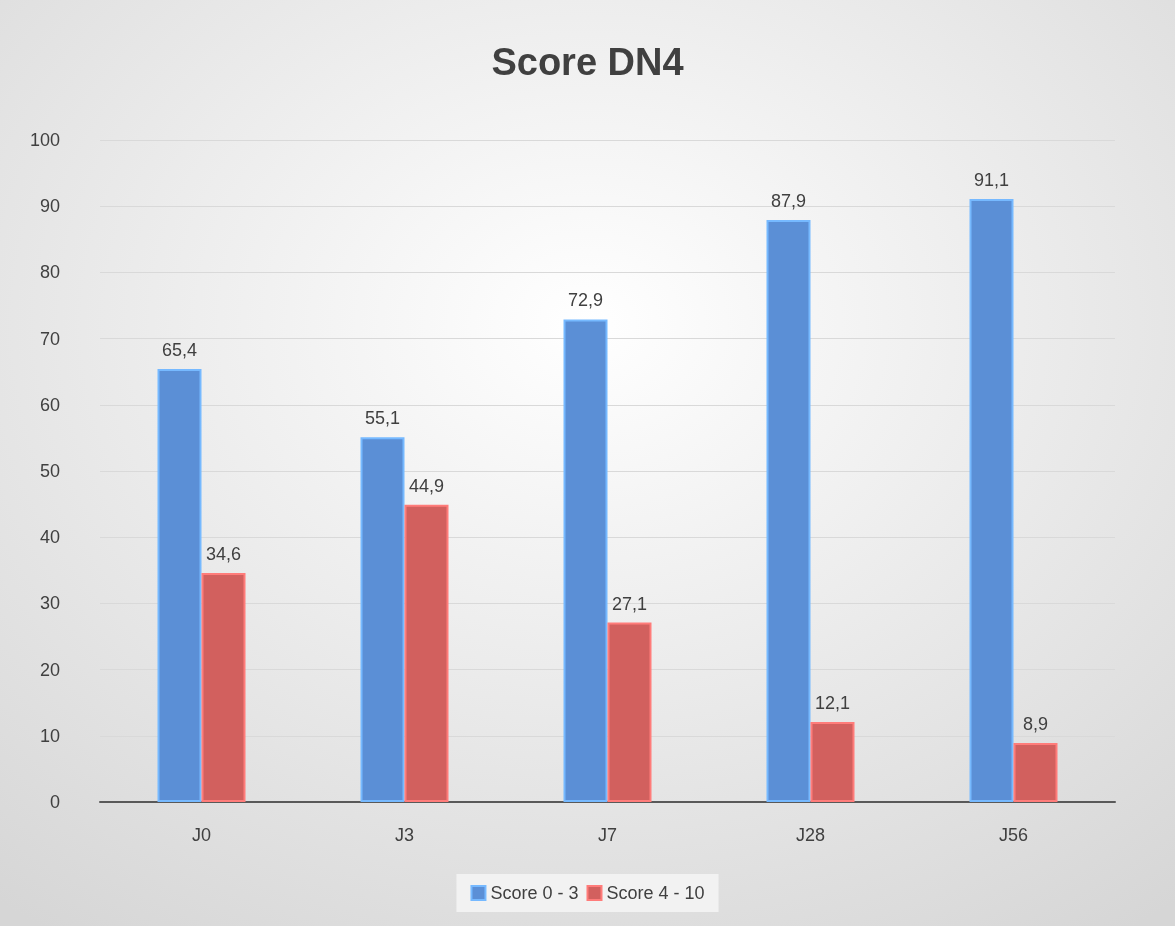 The image size is (1175, 926). Describe the element at coordinates (404, 835) in the screenshot. I see `x-tick-label: J3` at that location.